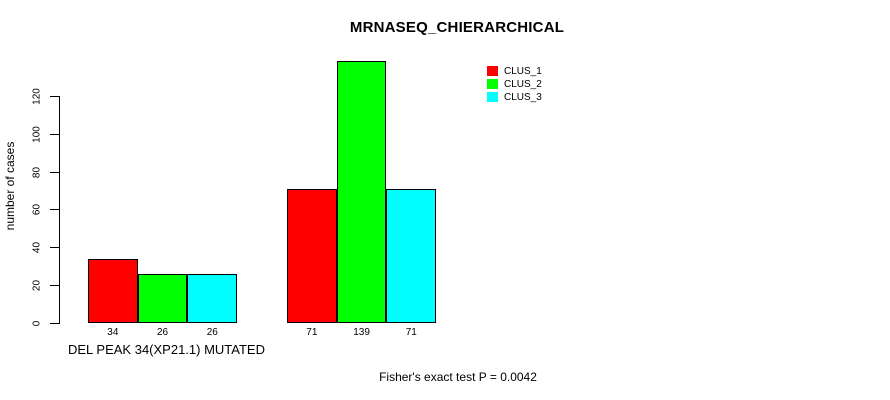  What do you see at coordinates (37, 172) in the screenshot?
I see `y-tick-label: 80` at bounding box center [37, 172].